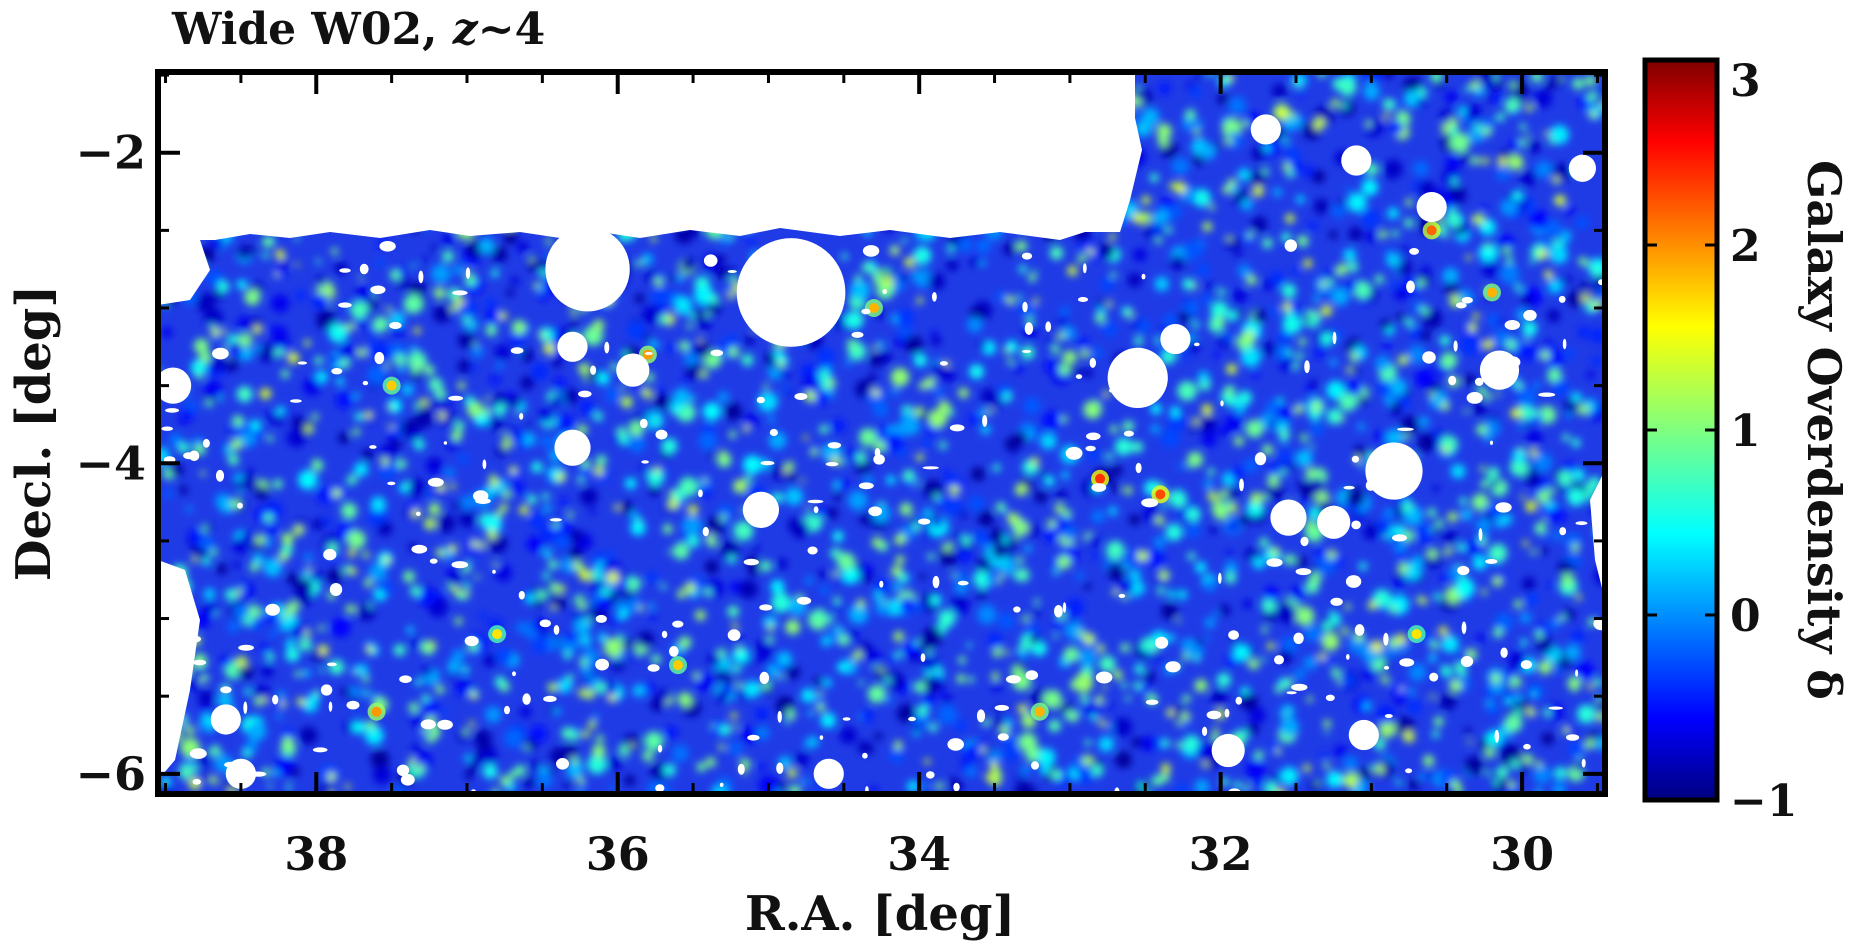  I want to click on masked-hole, so click(1582, 168).